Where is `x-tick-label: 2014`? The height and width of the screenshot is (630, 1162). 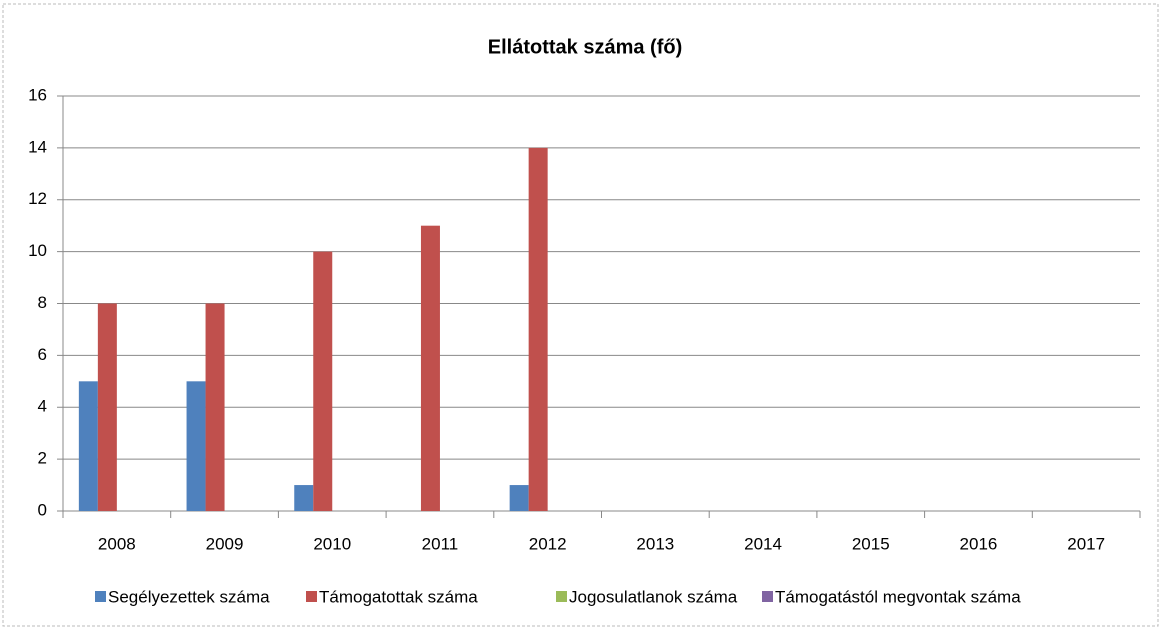
x-tick-label: 2014 is located at coordinates (763, 543).